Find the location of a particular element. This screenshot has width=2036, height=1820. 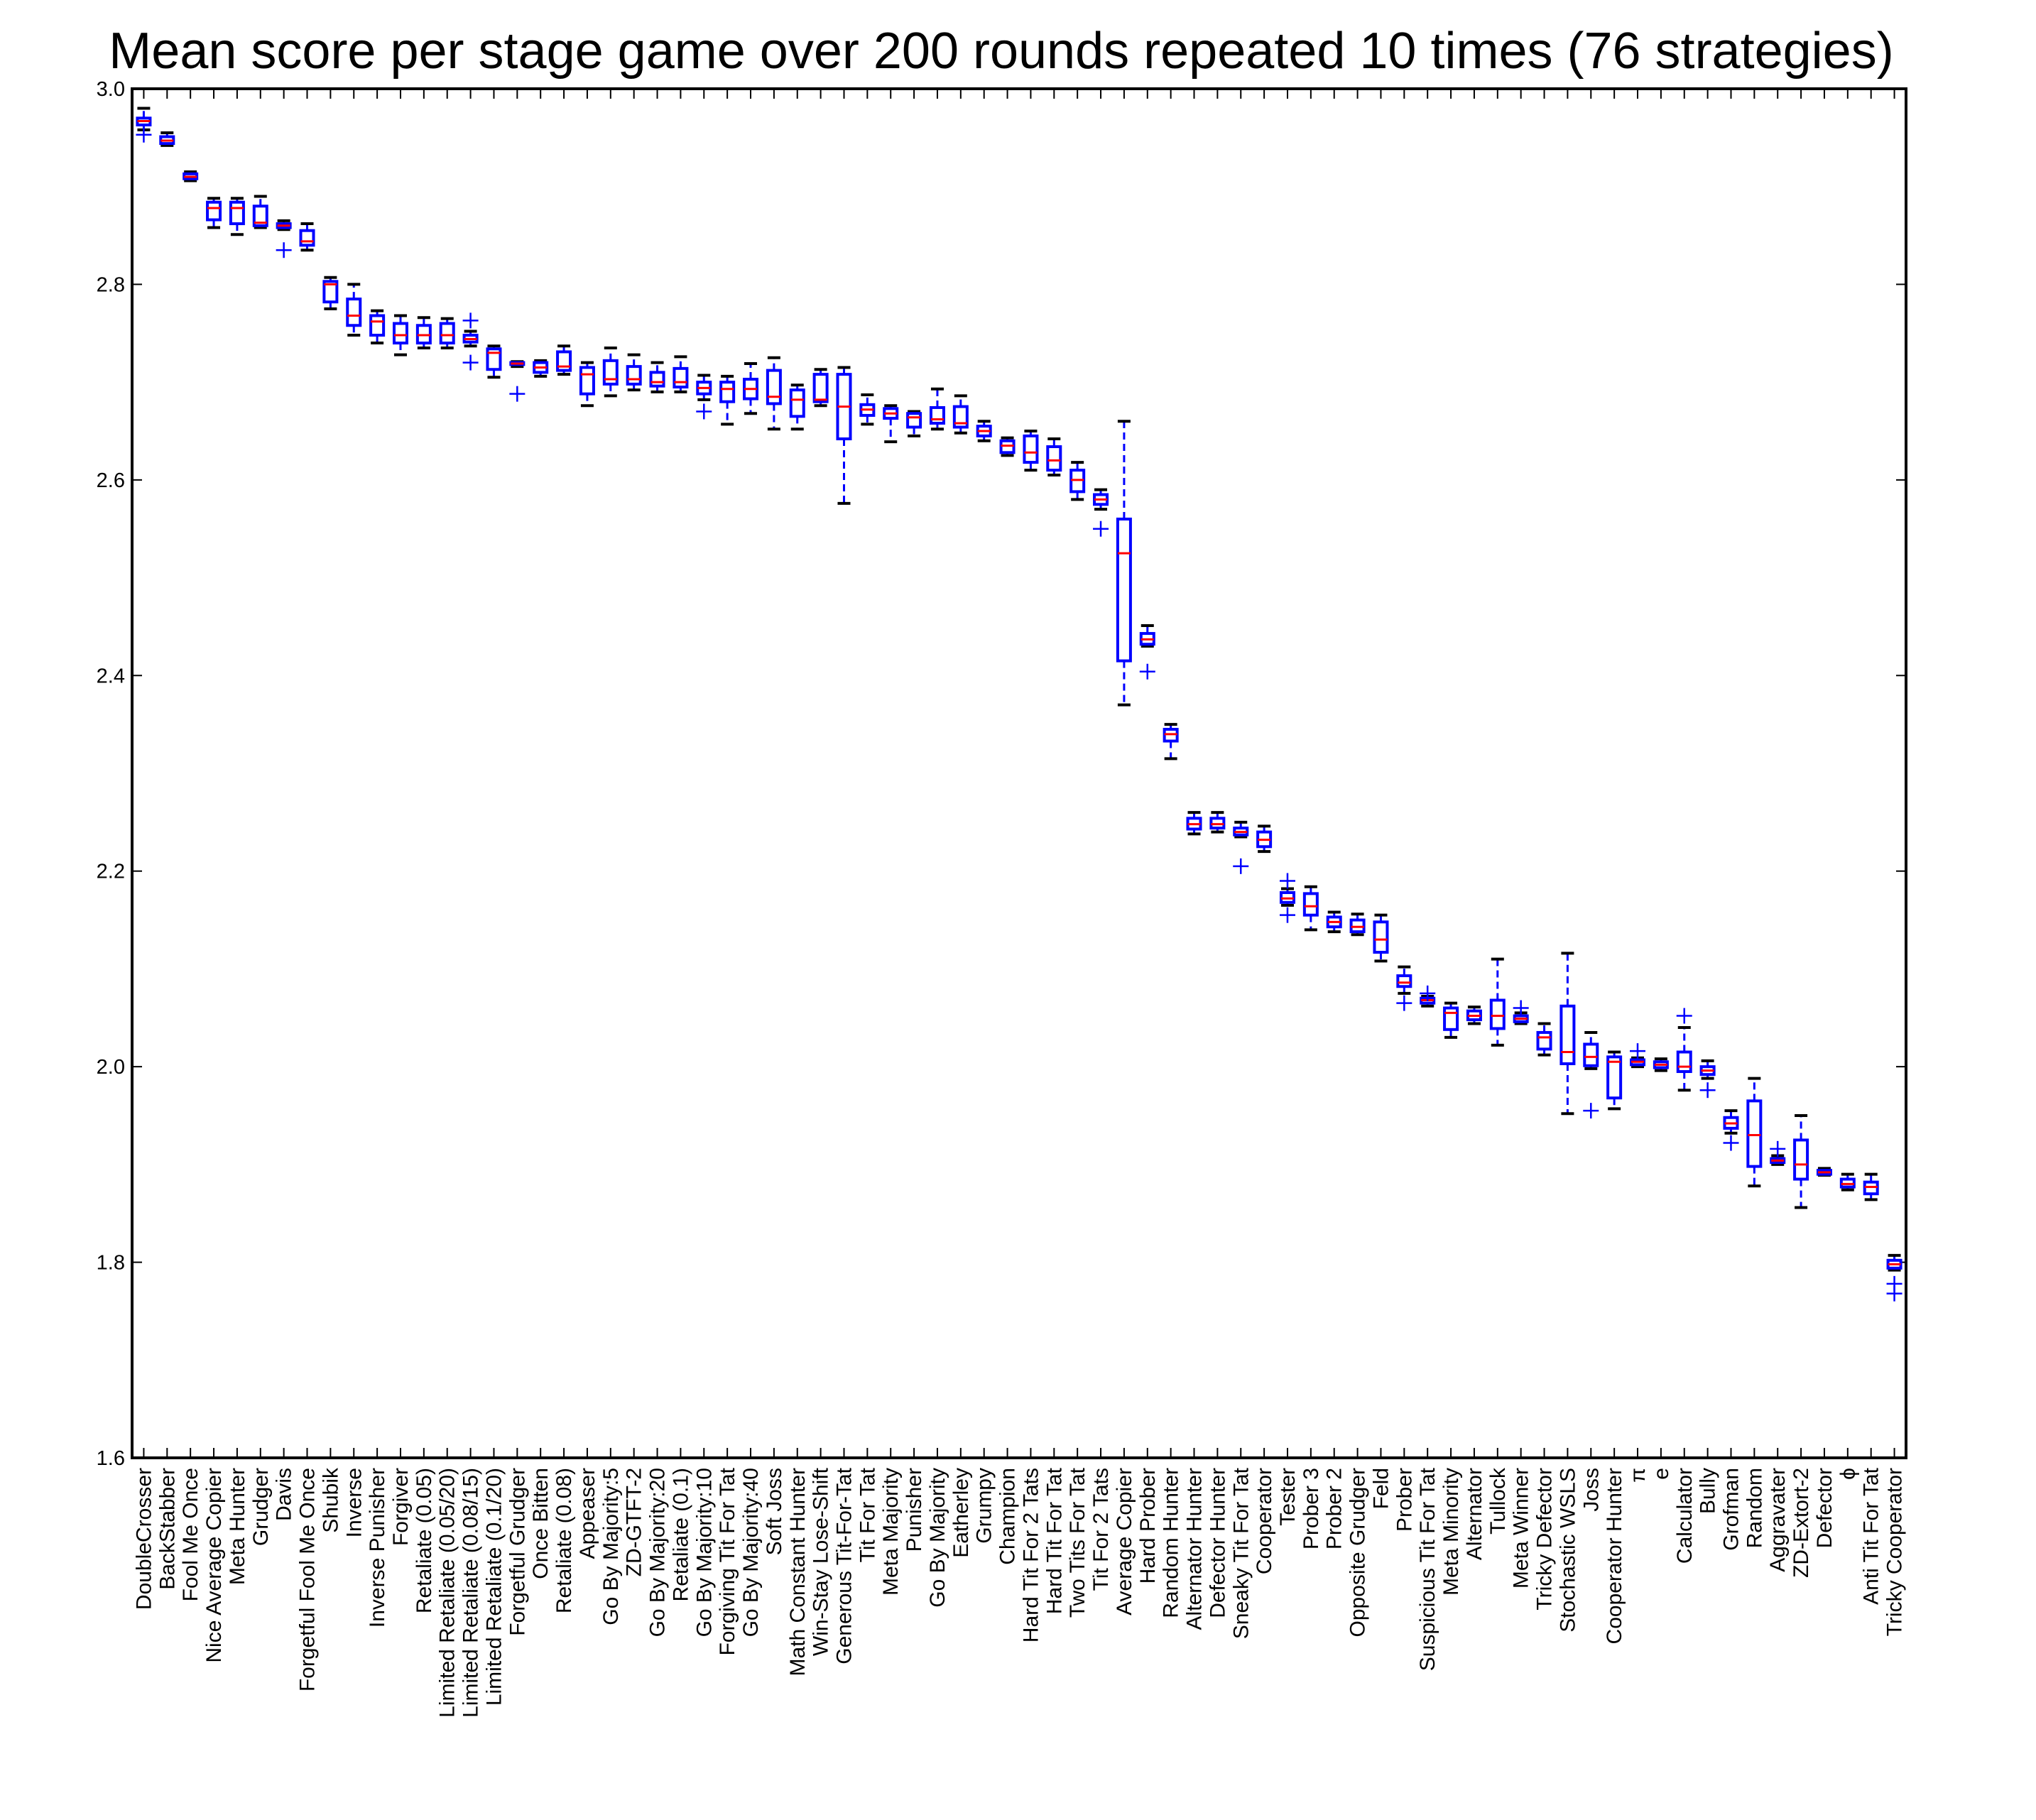

x-tick-label-6: Davis is located at coordinates (284, 1494).